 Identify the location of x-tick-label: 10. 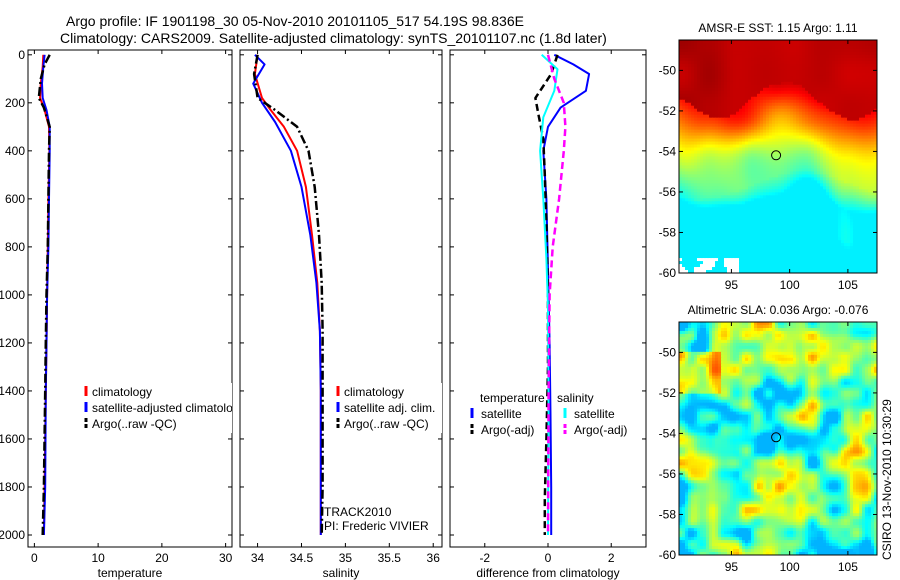
(98, 558).